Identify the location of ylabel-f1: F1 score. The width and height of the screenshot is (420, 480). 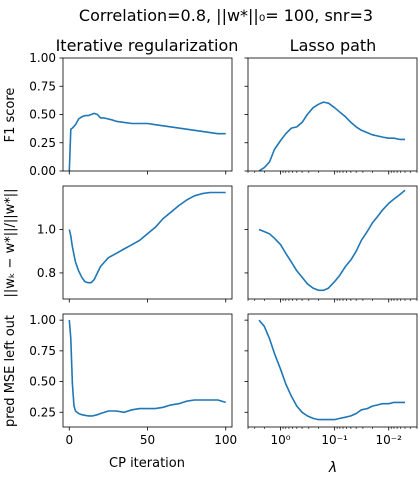
(10, 115).